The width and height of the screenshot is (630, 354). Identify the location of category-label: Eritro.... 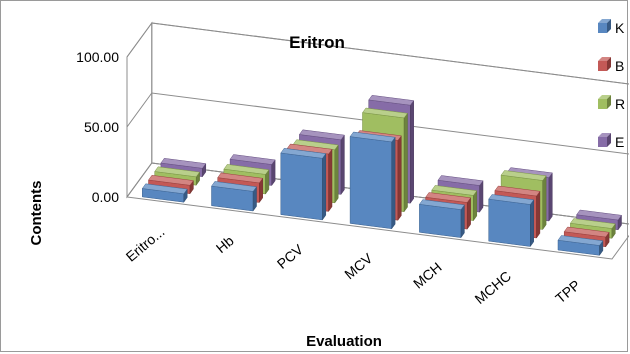
(145, 243).